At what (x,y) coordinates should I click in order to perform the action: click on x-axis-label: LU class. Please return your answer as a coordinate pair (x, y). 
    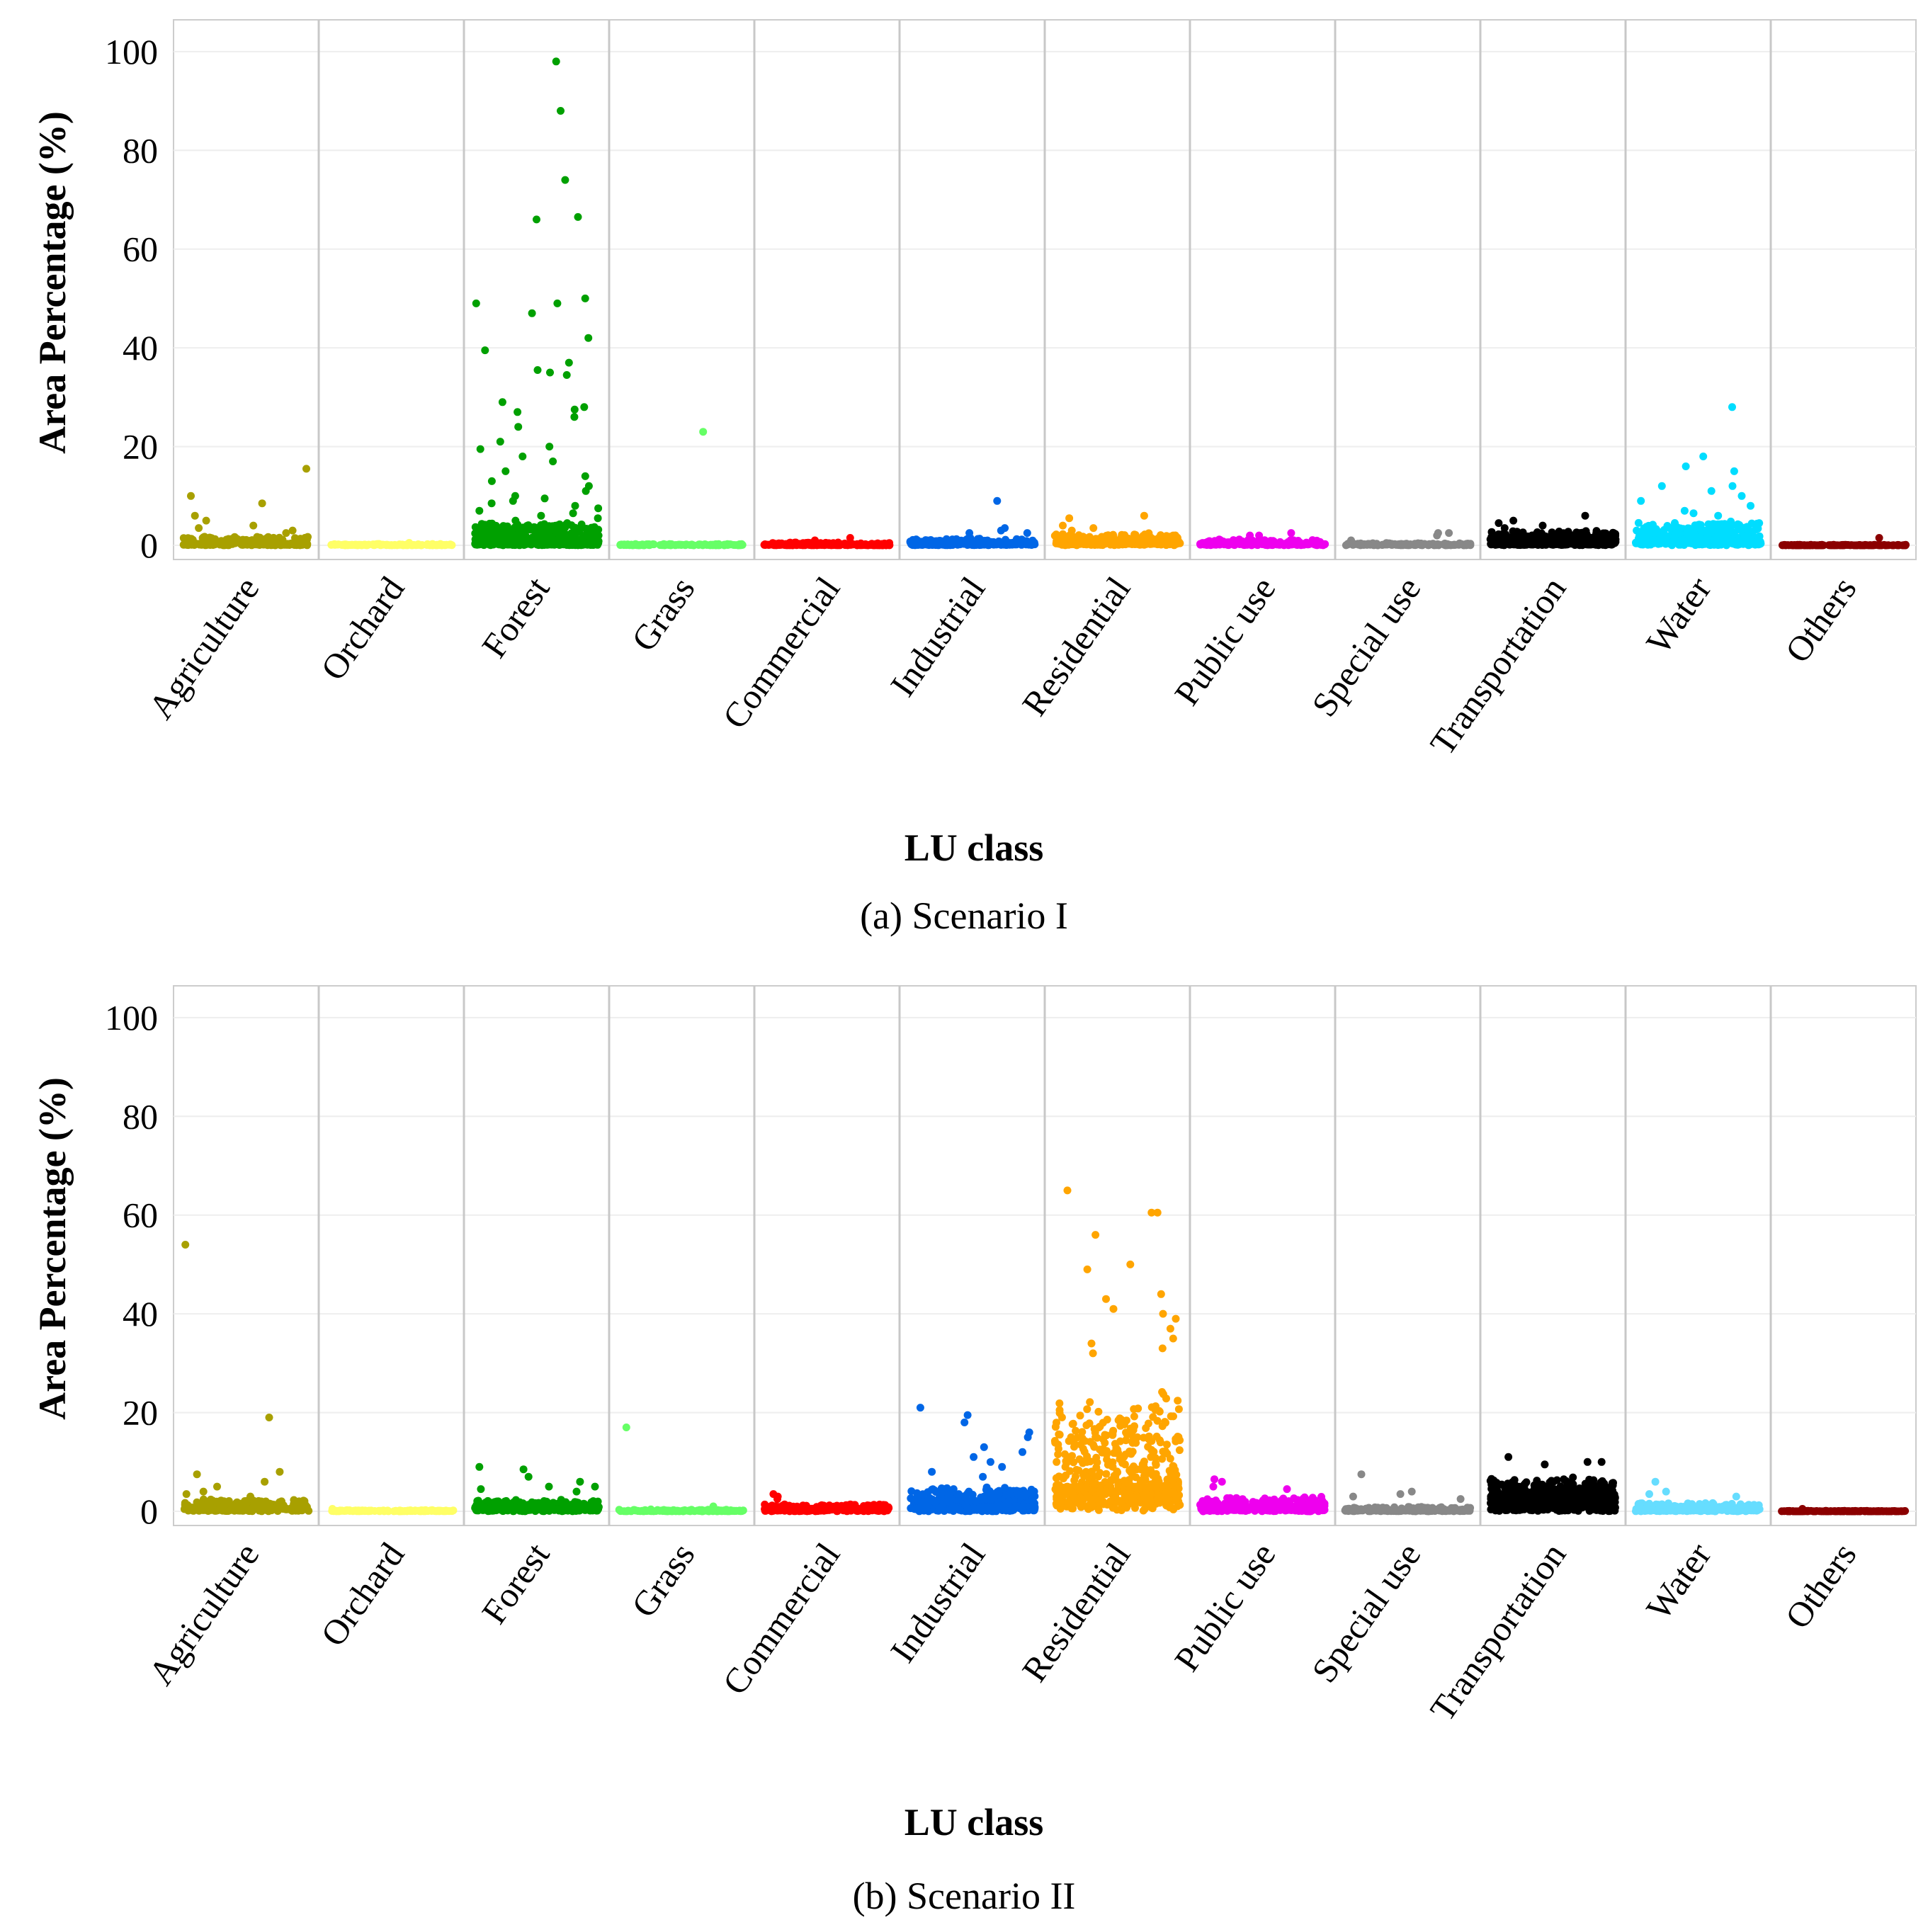
    Looking at the image, I should click on (975, 1822).